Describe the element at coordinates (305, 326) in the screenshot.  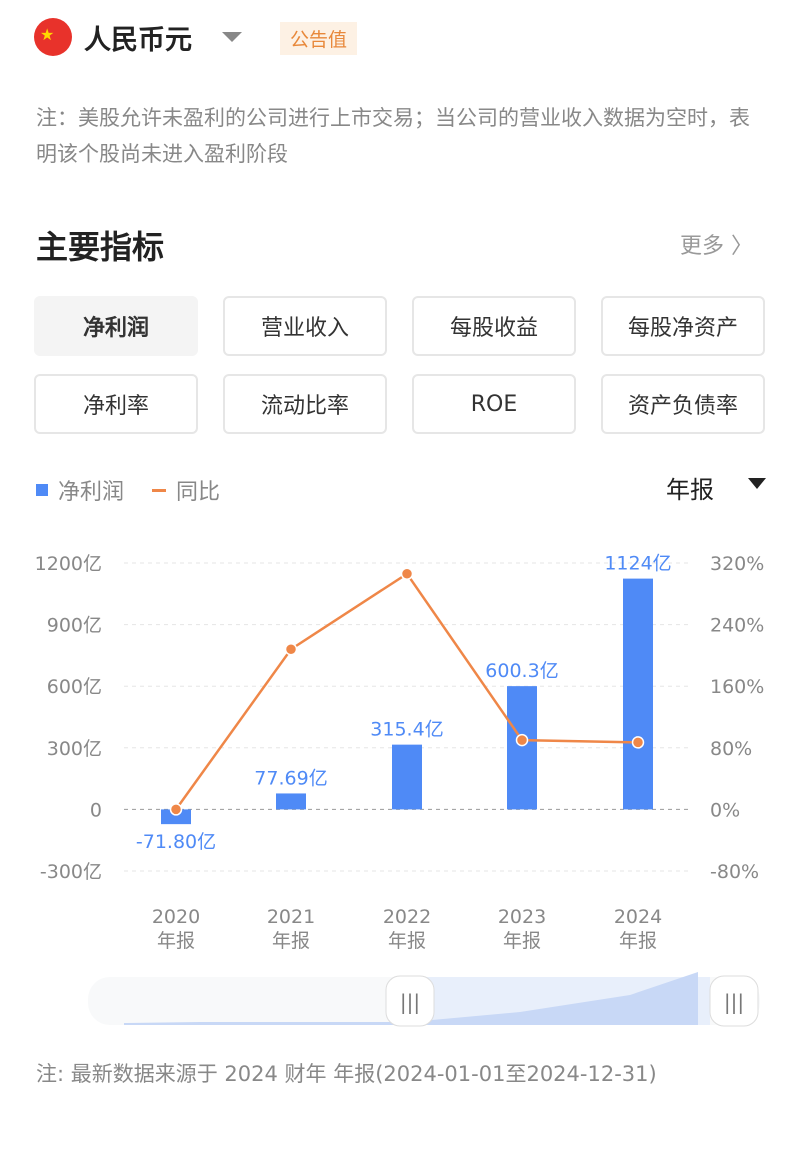
I see `tab-1: 营业收入` at that location.